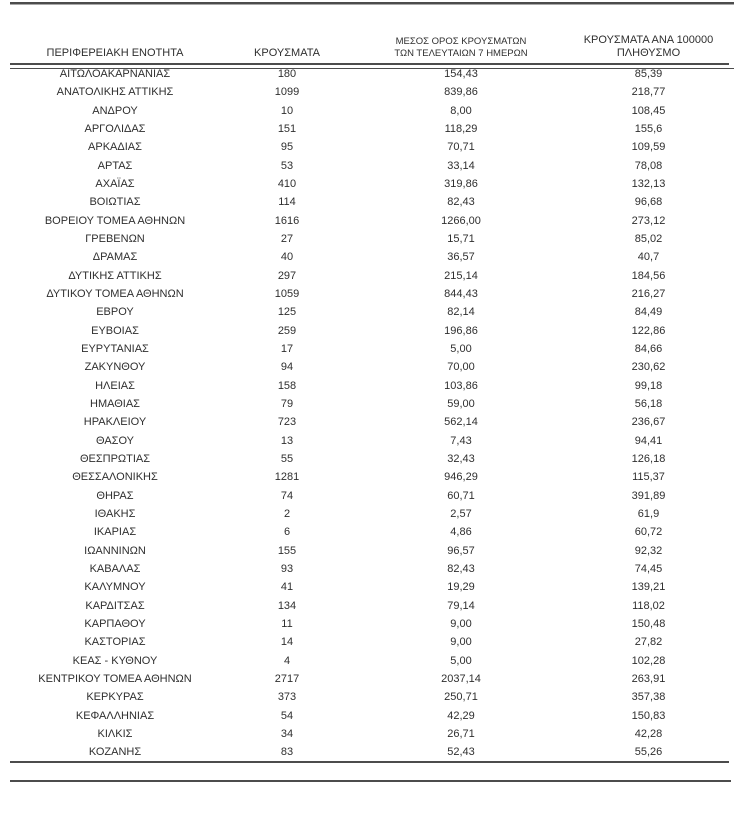  What do you see at coordinates (461, 752) in the screenshot?
I see `avg7days-cell: 52,43` at bounding box center [461, 752].